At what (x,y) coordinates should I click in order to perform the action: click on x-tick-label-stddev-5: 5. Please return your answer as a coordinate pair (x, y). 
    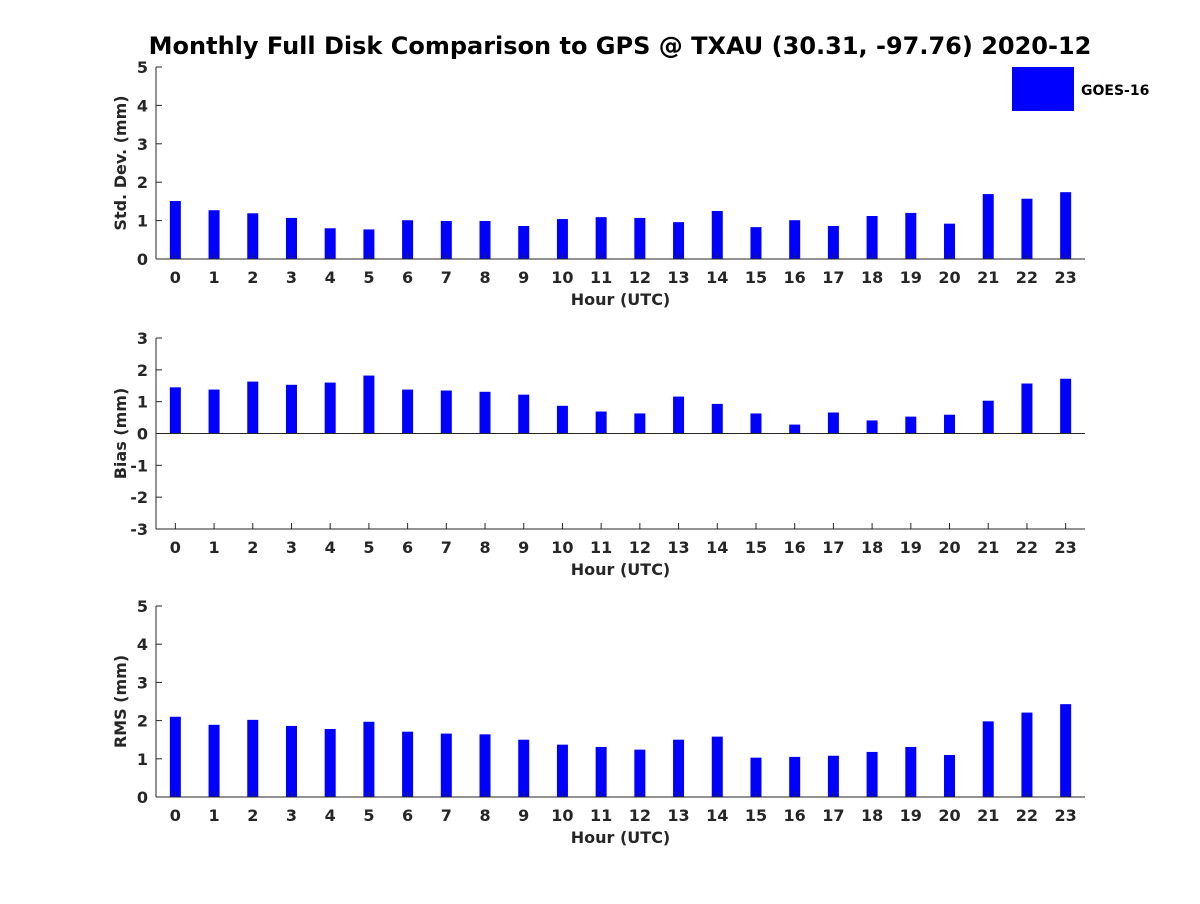
    Looking at the image, I should click on (368, 277).